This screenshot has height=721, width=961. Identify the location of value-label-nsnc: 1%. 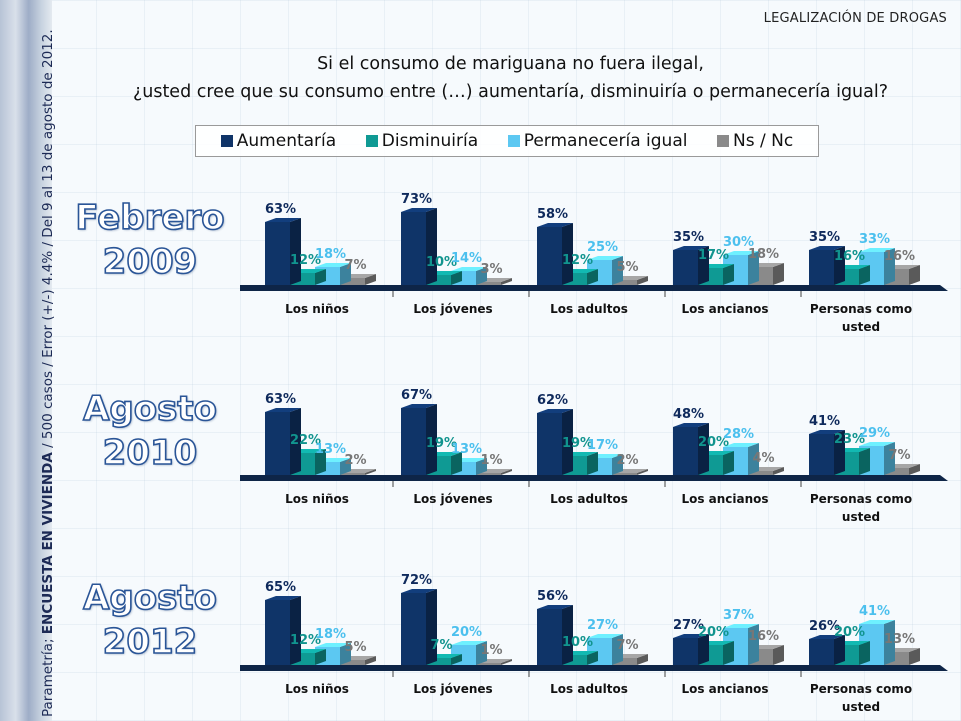
(491, 650).